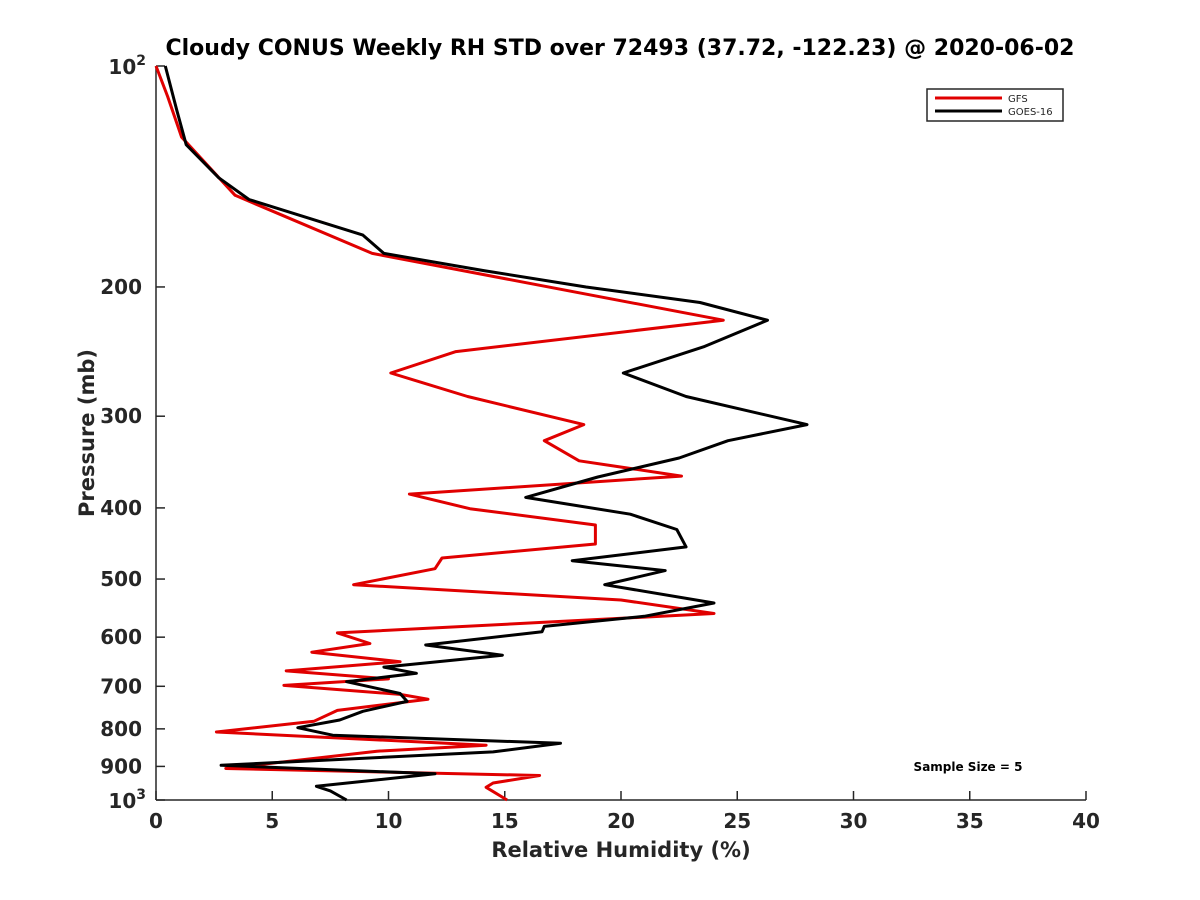 Image resolution: width=1200 pixels, height=900 pixels. Describe the element at coordinates (121, 508) in the screenshot. I see `y-tick-label: 400` at that location.